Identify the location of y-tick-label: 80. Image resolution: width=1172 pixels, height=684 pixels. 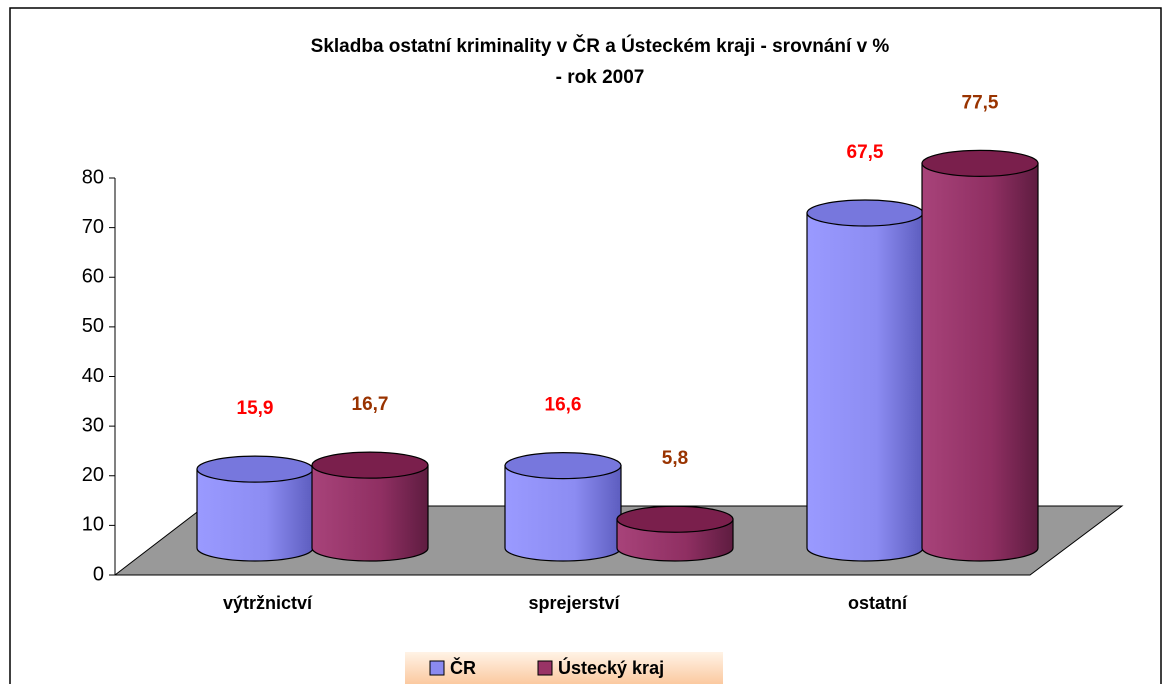
(93, 177).